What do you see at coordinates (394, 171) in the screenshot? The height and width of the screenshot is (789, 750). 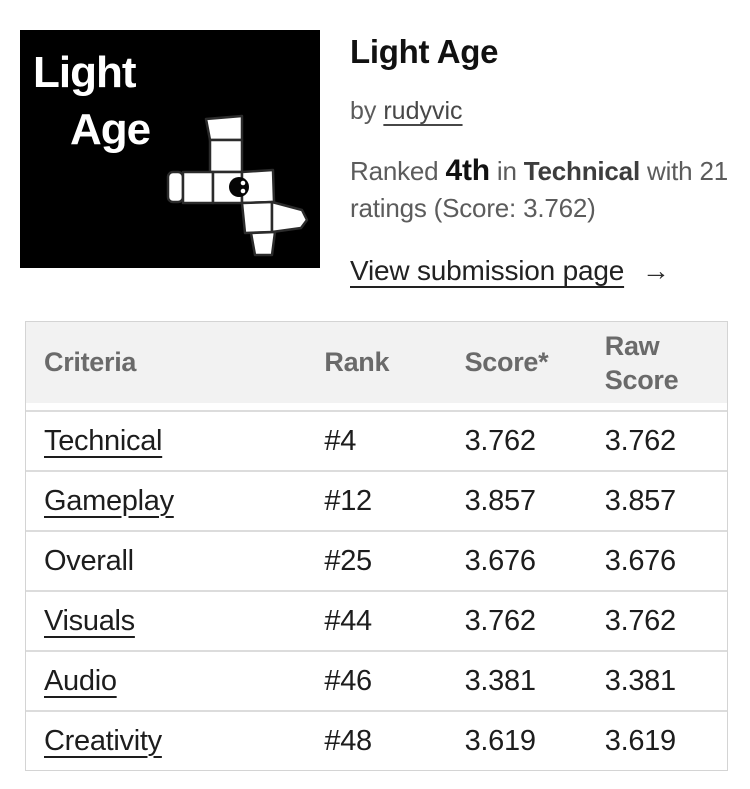 I see `ranked-prefix: Ranked` at bounding box center [394, 171].